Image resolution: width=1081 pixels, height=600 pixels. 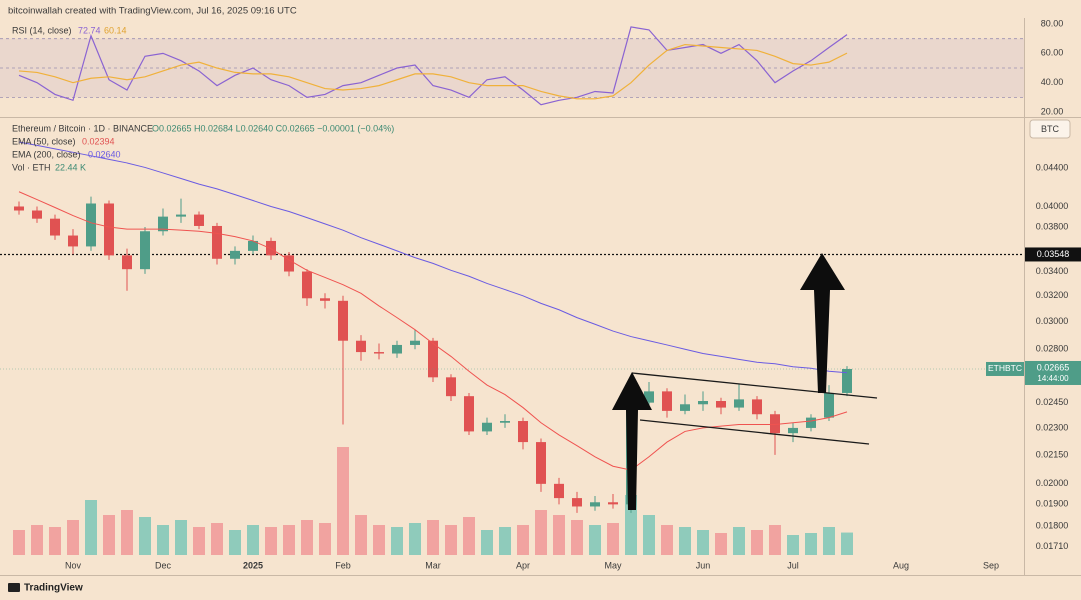 I want to click on last-price-label: 0.02665, so click(x=1053, y=367).